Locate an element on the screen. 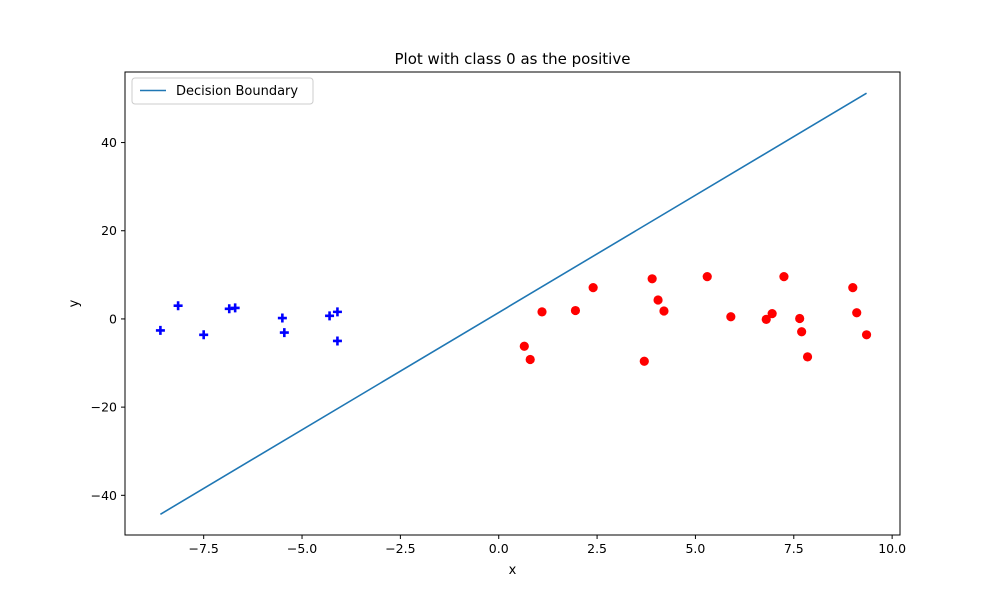 The width and height of the screenshot is (1000, 600). x-tick-label: −2.5 is located at coordinates (400, 548).